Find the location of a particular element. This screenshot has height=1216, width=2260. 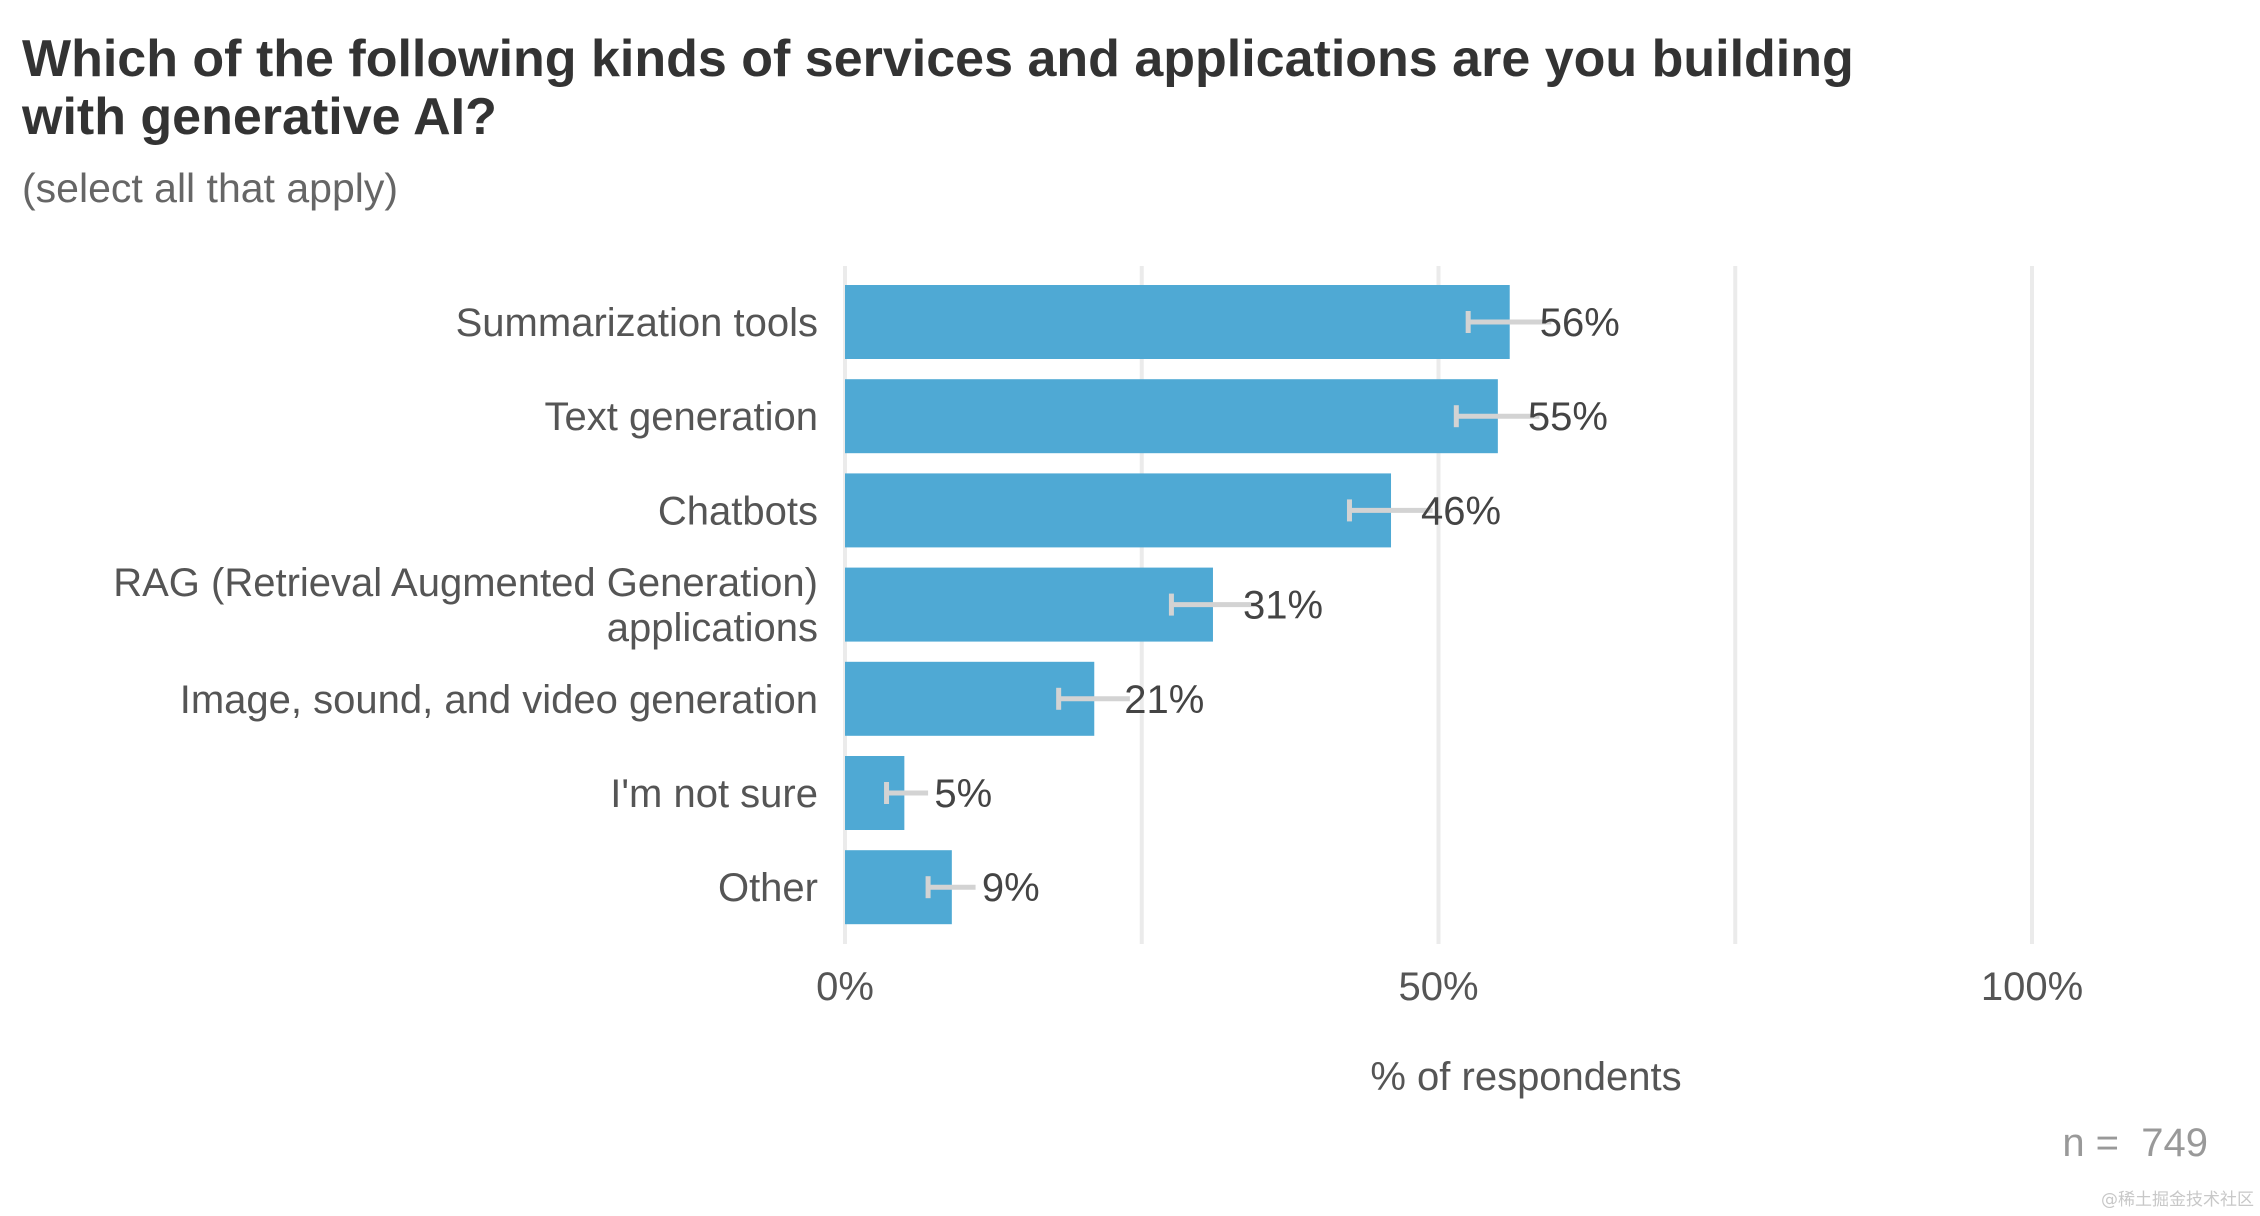

x-tick-labels: 0% 50% 100% is located at coordinates (1449, 987).